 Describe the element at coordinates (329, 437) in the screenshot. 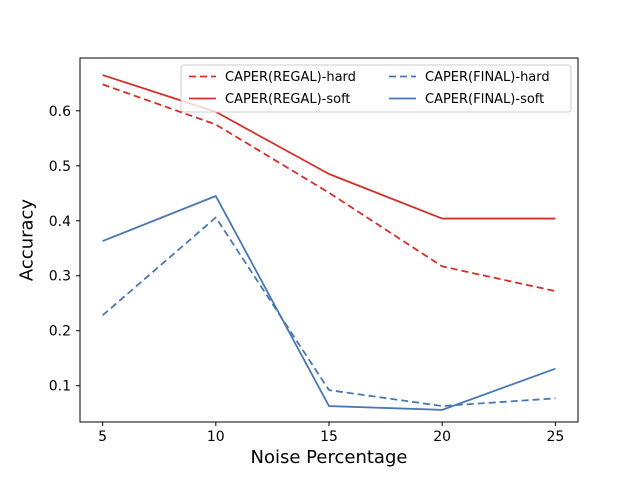

I see `x-tick-label: 15` at that location.